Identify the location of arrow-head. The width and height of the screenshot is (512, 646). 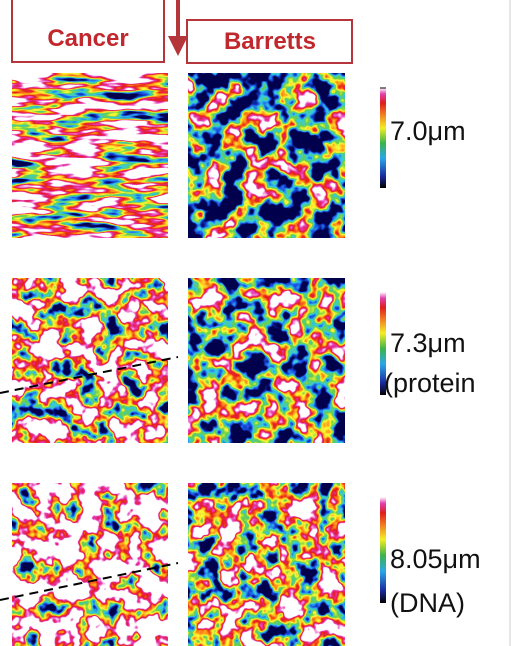
(178, 46).